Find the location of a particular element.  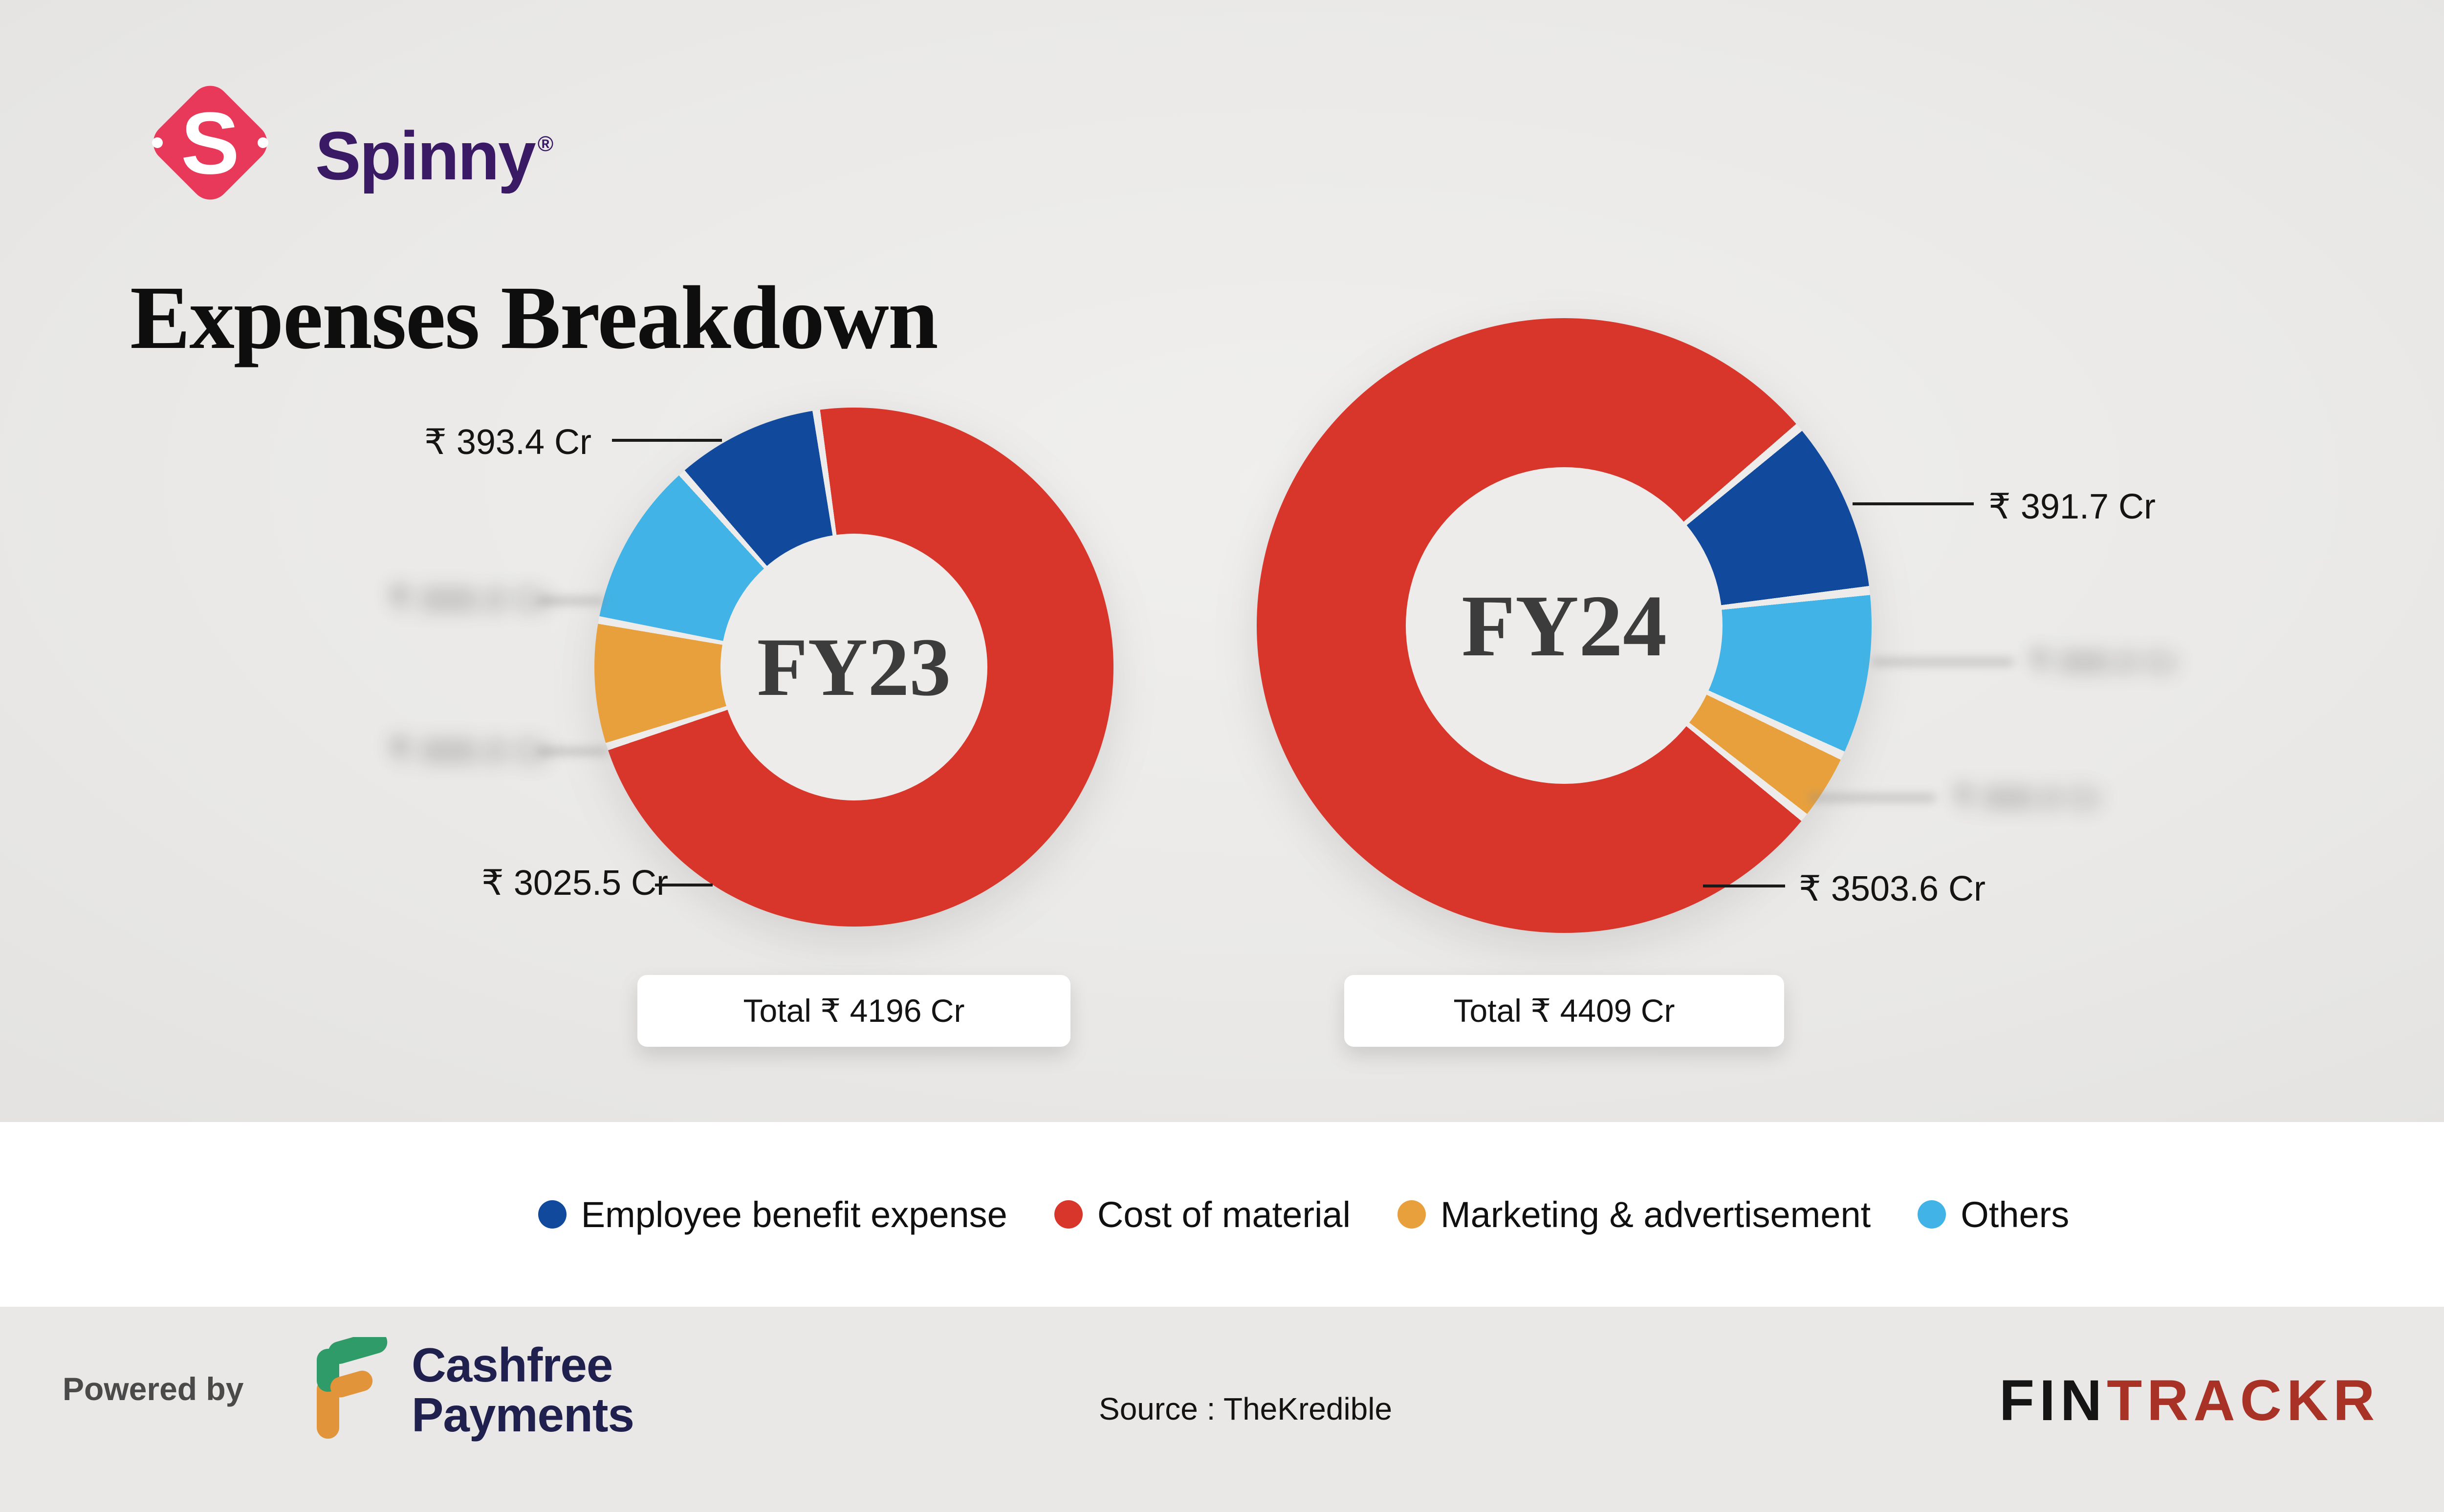

donut-hole-fy23: FY23 is located at coordinates (853, 667).